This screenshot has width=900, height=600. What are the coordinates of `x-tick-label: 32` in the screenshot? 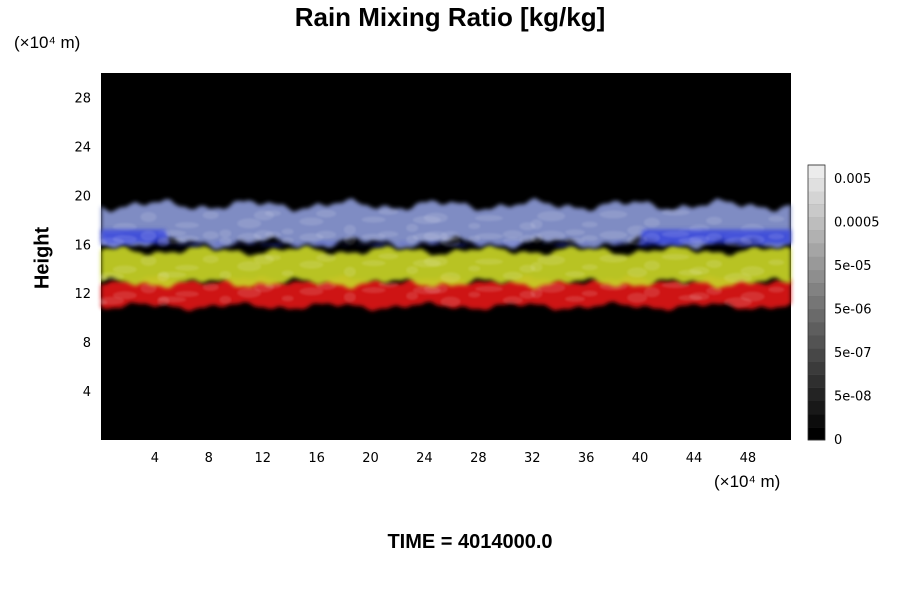 It's located at (532, 458).